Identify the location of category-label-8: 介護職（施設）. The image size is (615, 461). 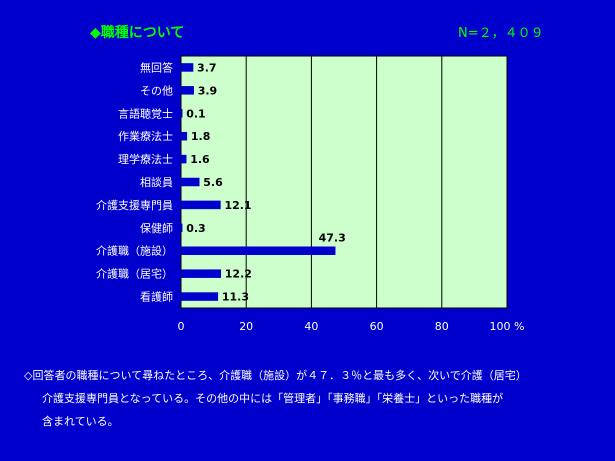
(134, 251).